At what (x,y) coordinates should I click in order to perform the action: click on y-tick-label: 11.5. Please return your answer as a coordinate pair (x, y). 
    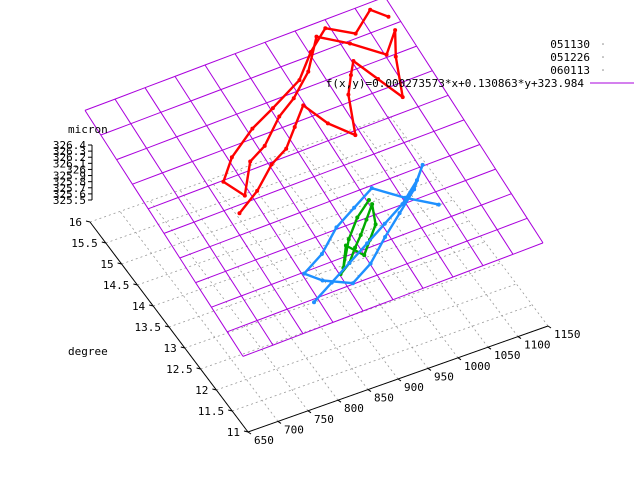
    Looking at the image, I should click on (211, 411).